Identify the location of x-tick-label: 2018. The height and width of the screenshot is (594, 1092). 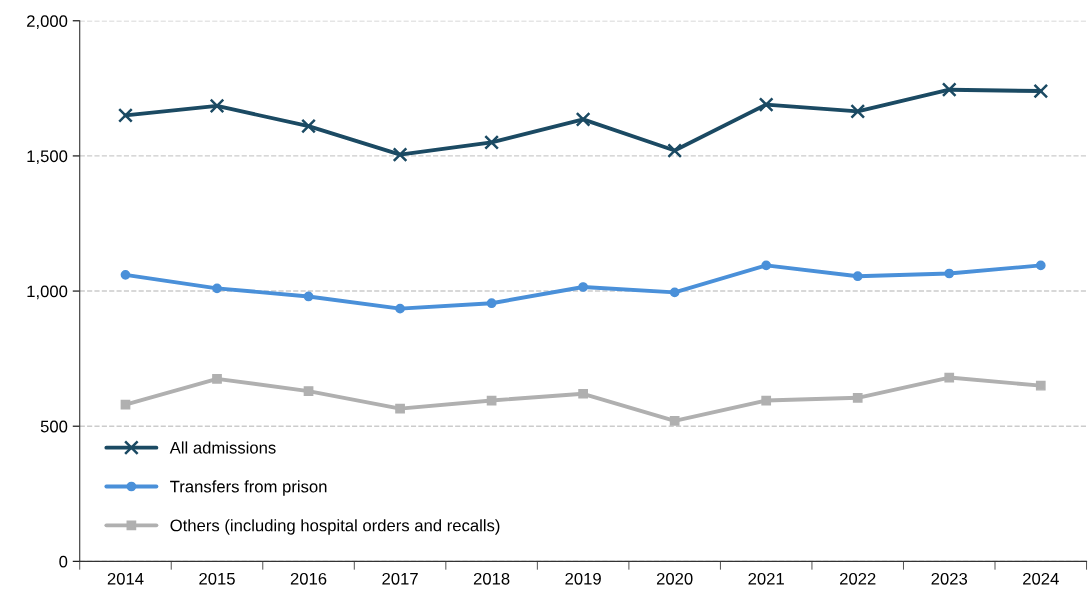
(491, 578).